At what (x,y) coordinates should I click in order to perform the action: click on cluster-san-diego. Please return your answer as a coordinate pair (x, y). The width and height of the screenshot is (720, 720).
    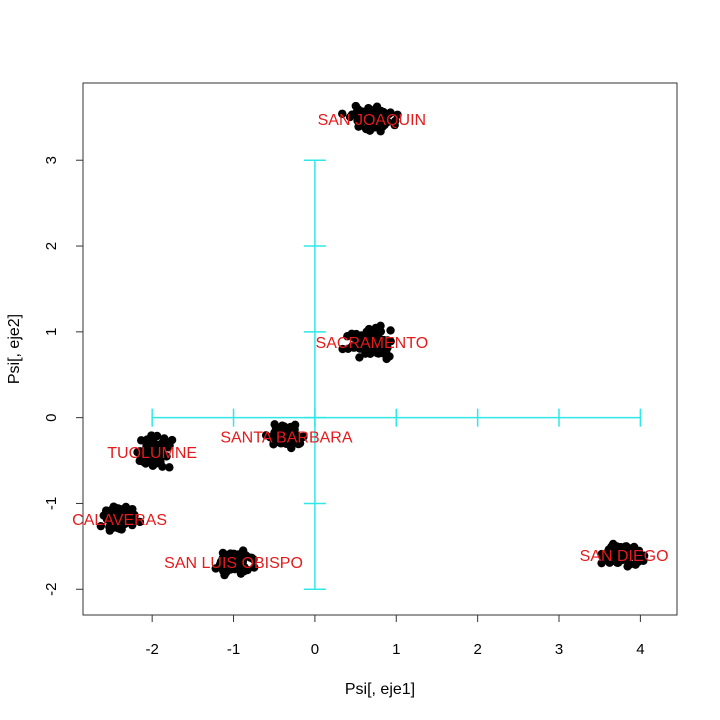
    Looking at the image, I should click on (623, 555).